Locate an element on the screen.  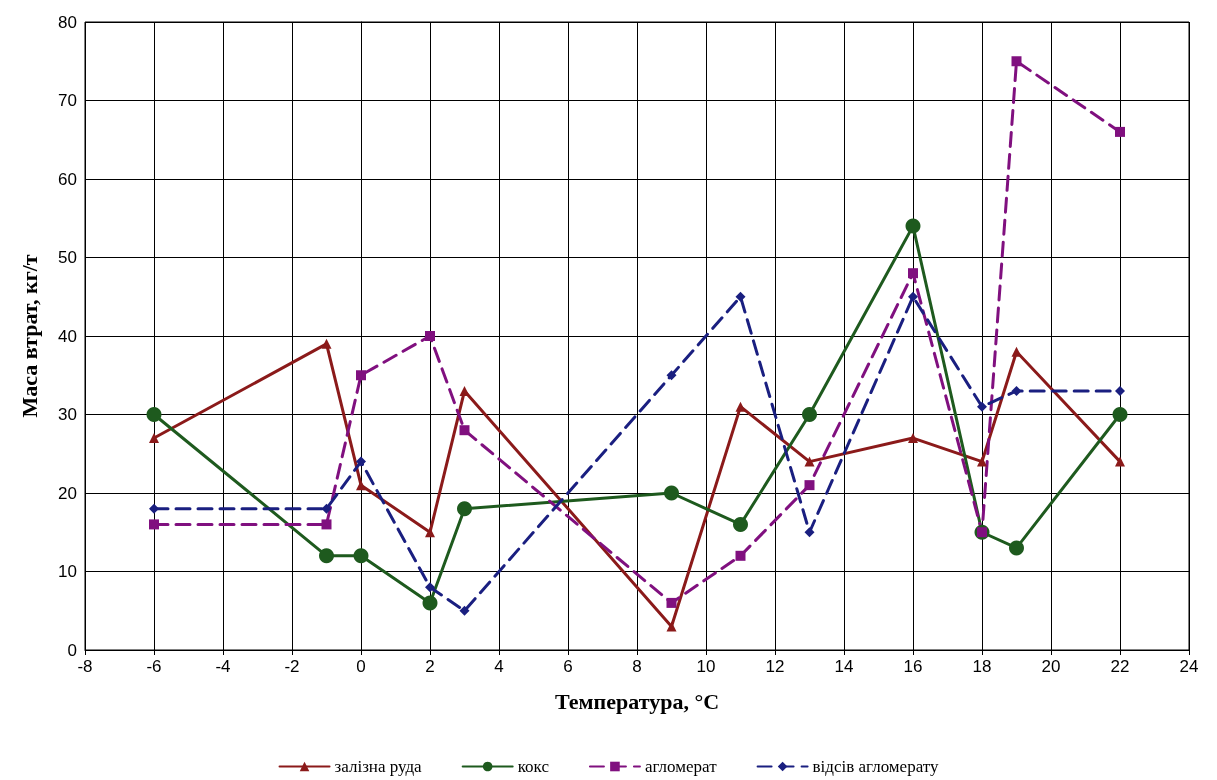
x-tick-label: 18 is located at coordinates (982, 666).